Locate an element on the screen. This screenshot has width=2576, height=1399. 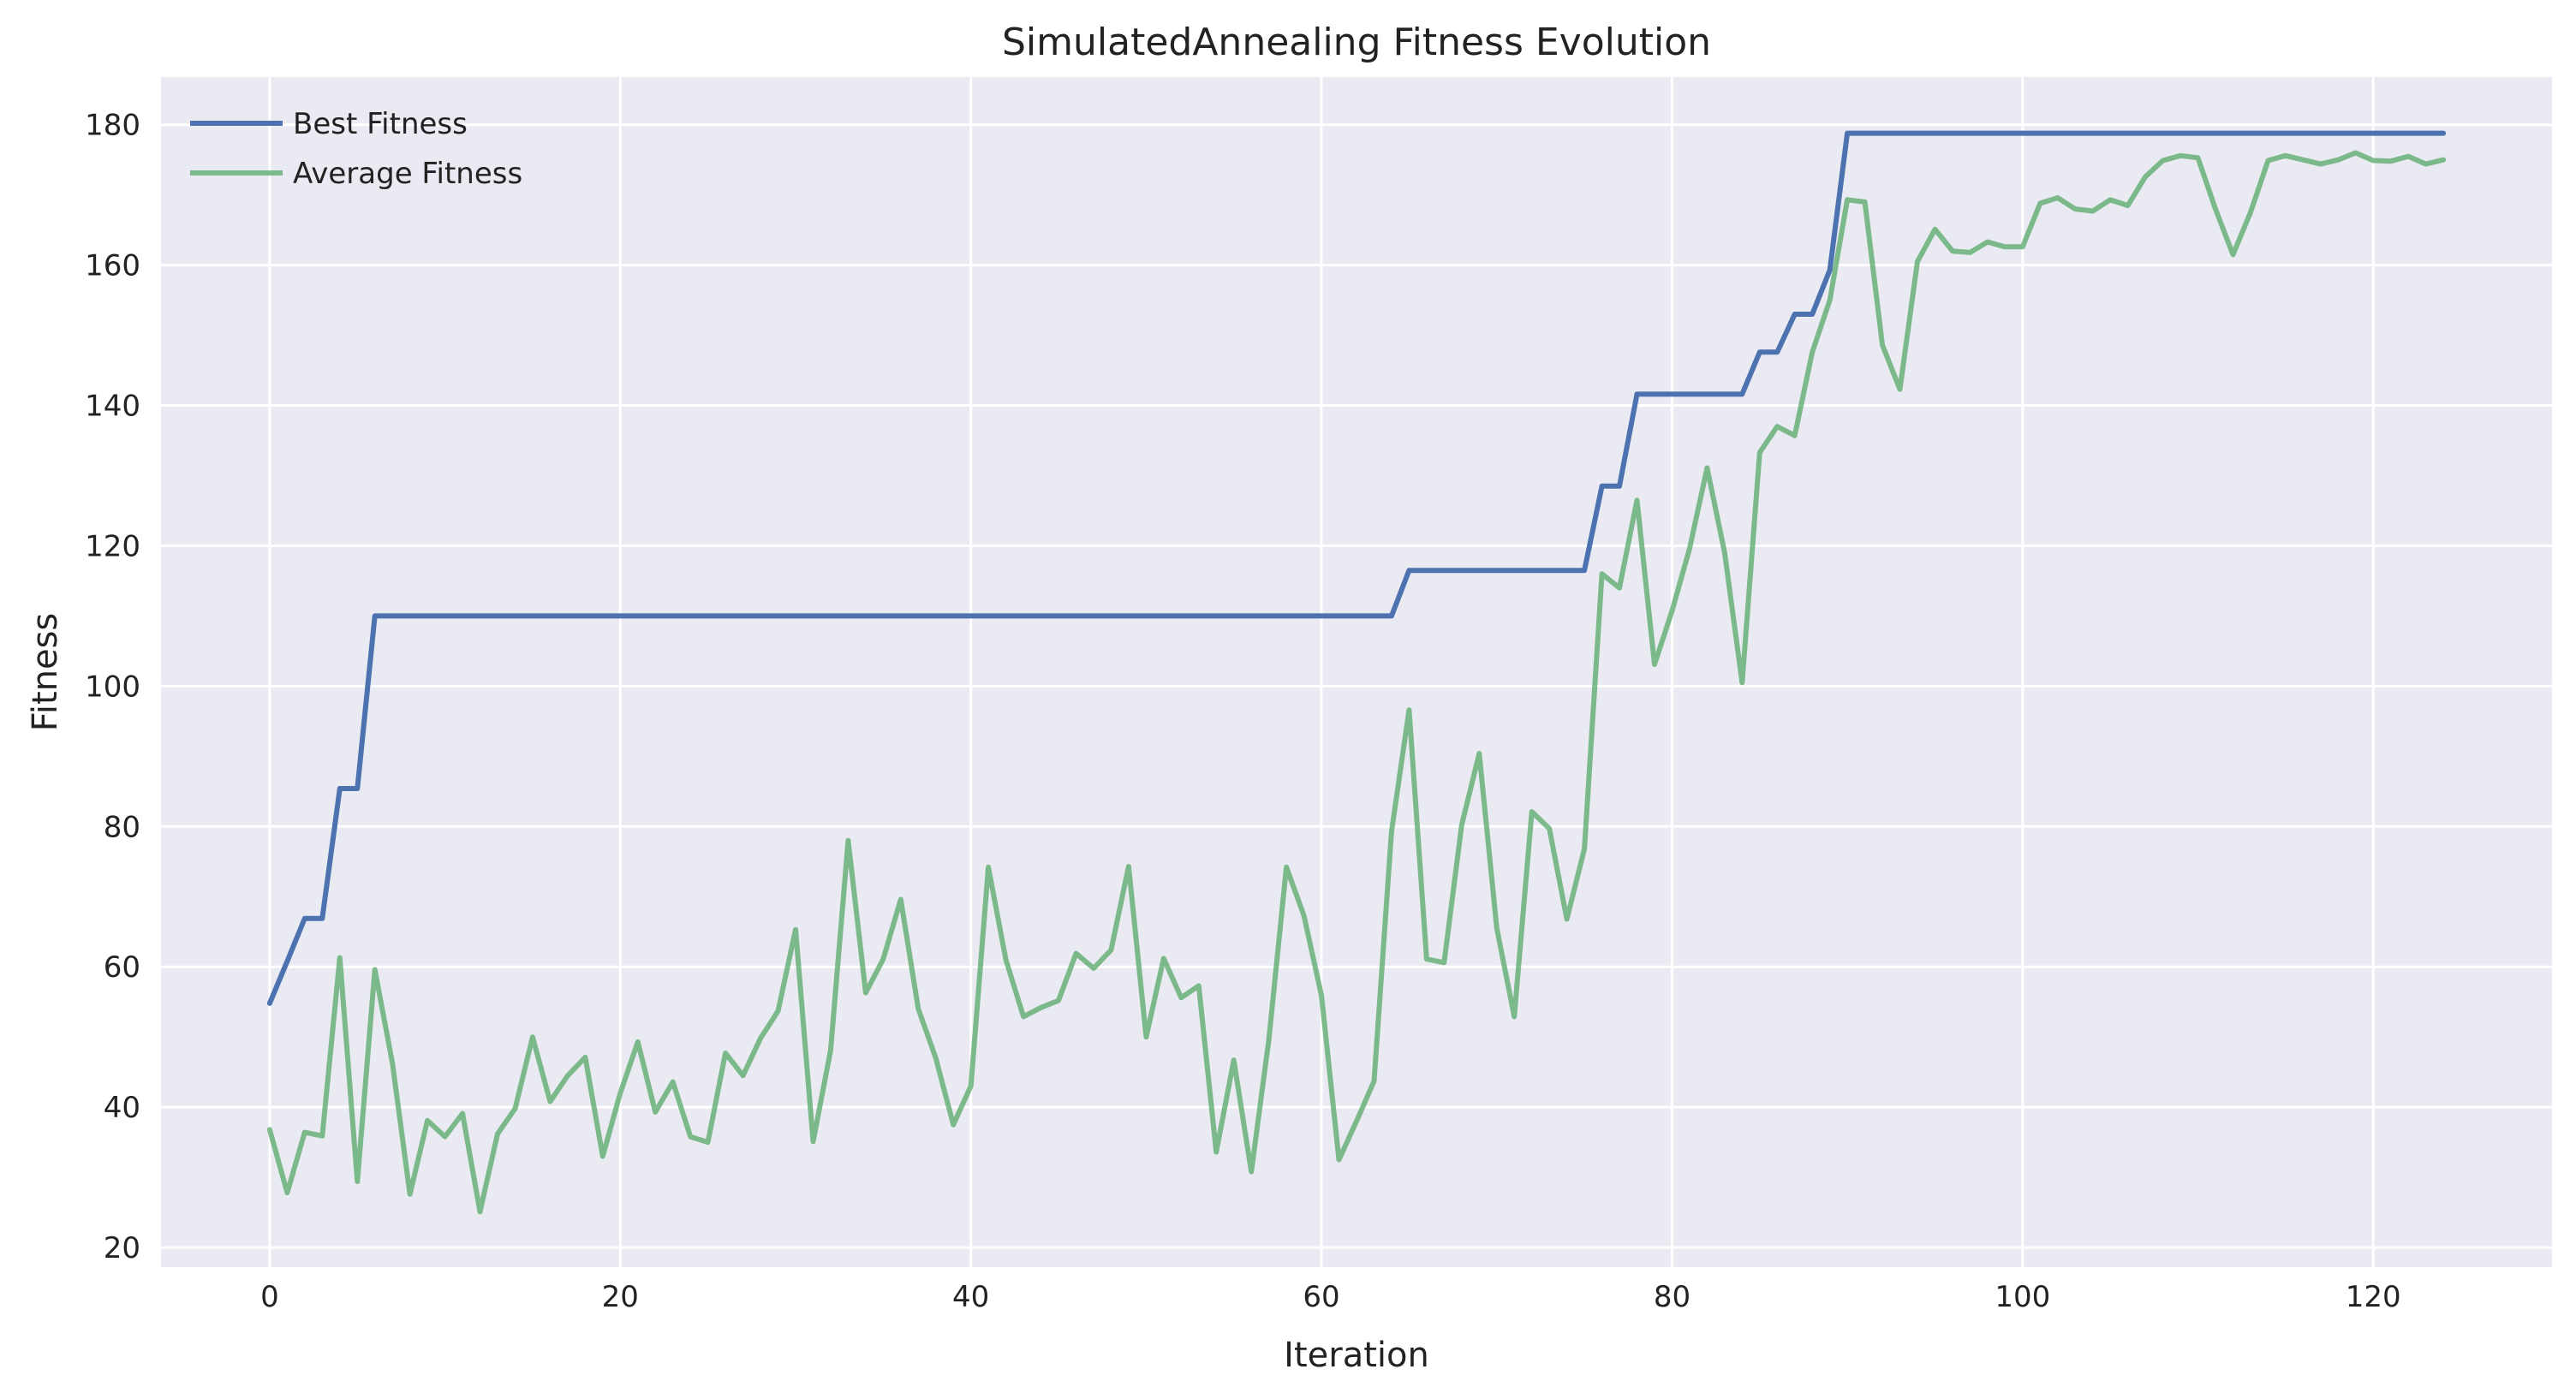
y-tick-label: 100 is located at coordinates (112, 687).